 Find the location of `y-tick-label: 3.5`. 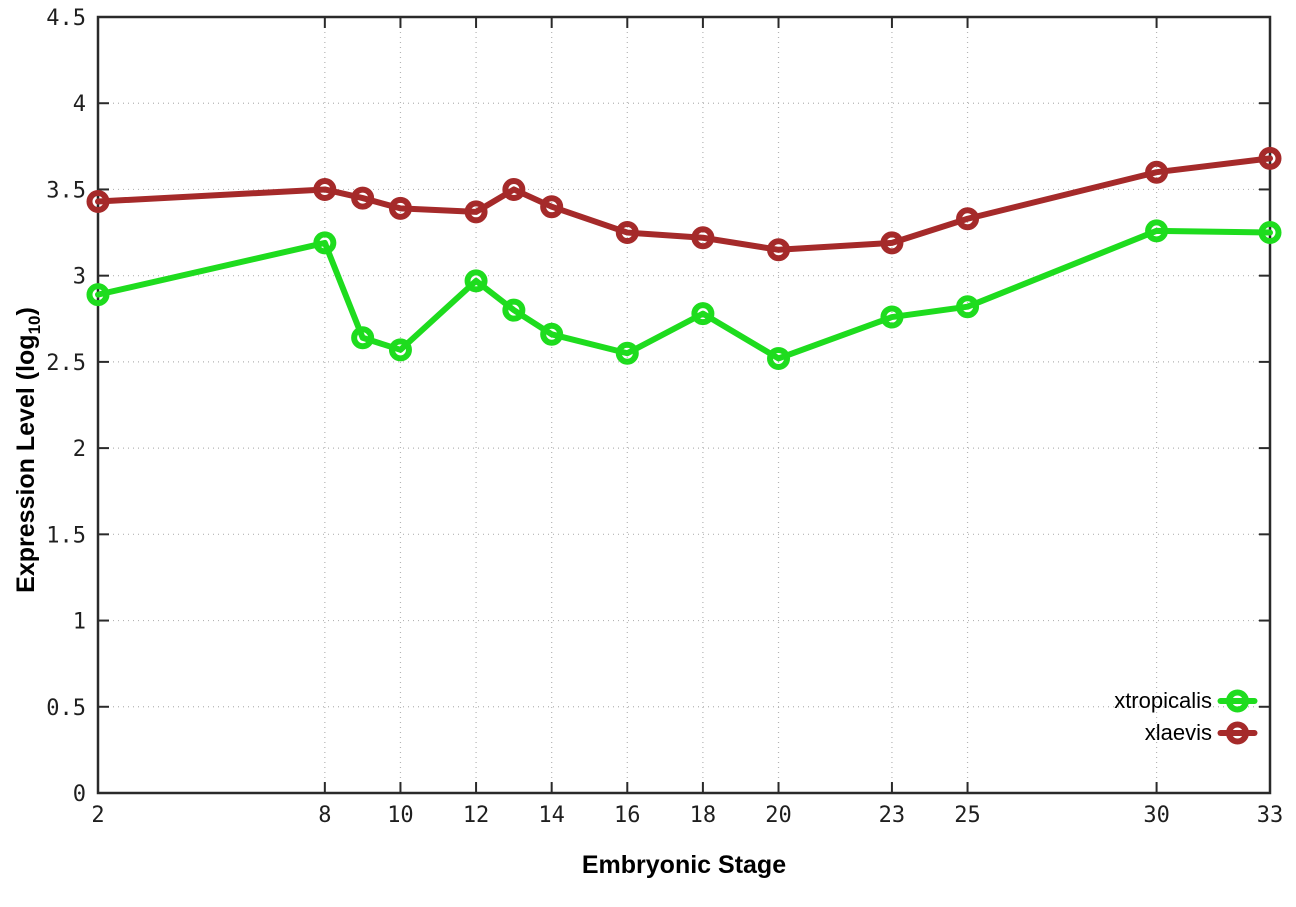

y-tick-label: 3.5 is located at coordinates (66, 190).